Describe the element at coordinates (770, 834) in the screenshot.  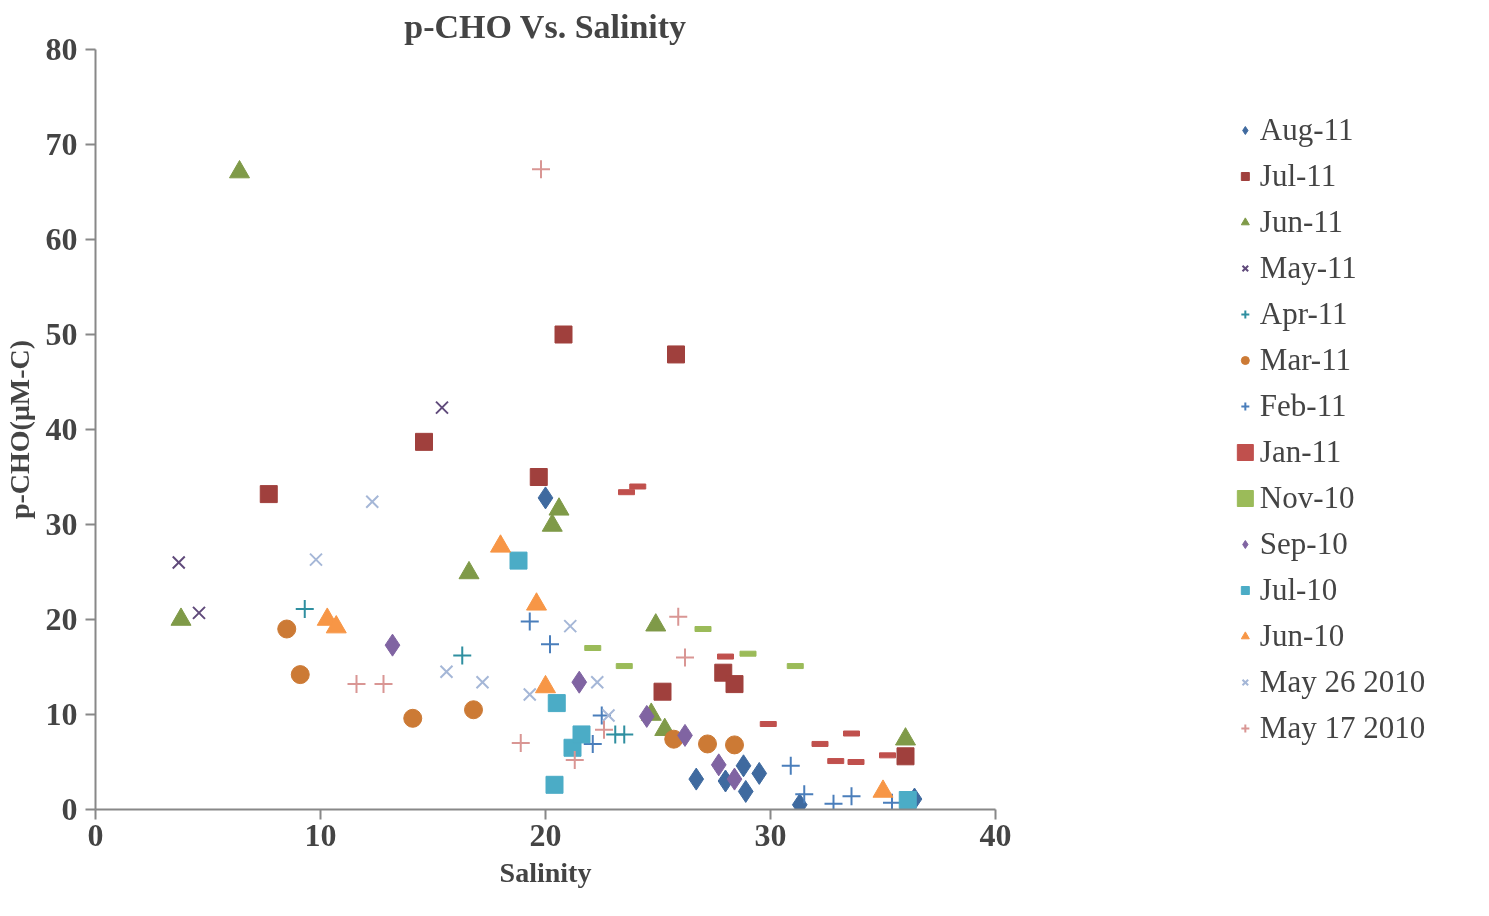
I see `x-tick-label: 30` at that location.